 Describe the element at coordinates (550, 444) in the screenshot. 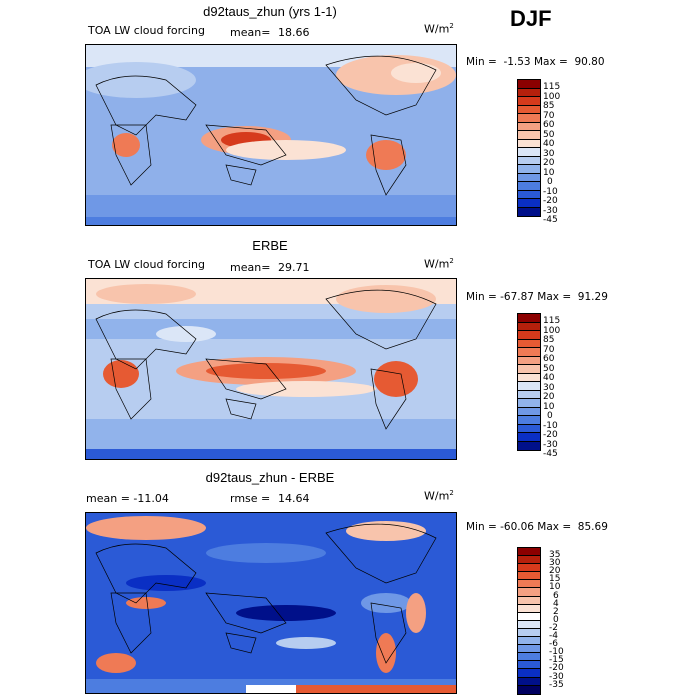

I see `cbar-2-tick: -30` at that location.